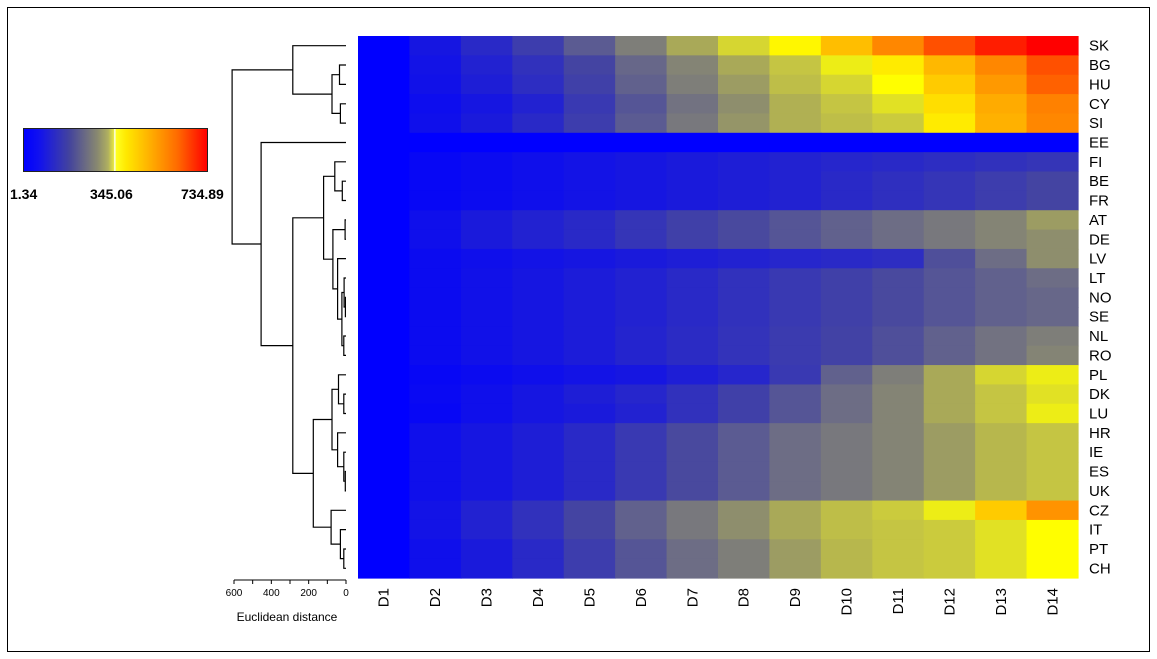  What do you see at coordinates (846, 433) in the screenshot?
I see `heat-cell-hr-d10` at bounding box center [846, 433].